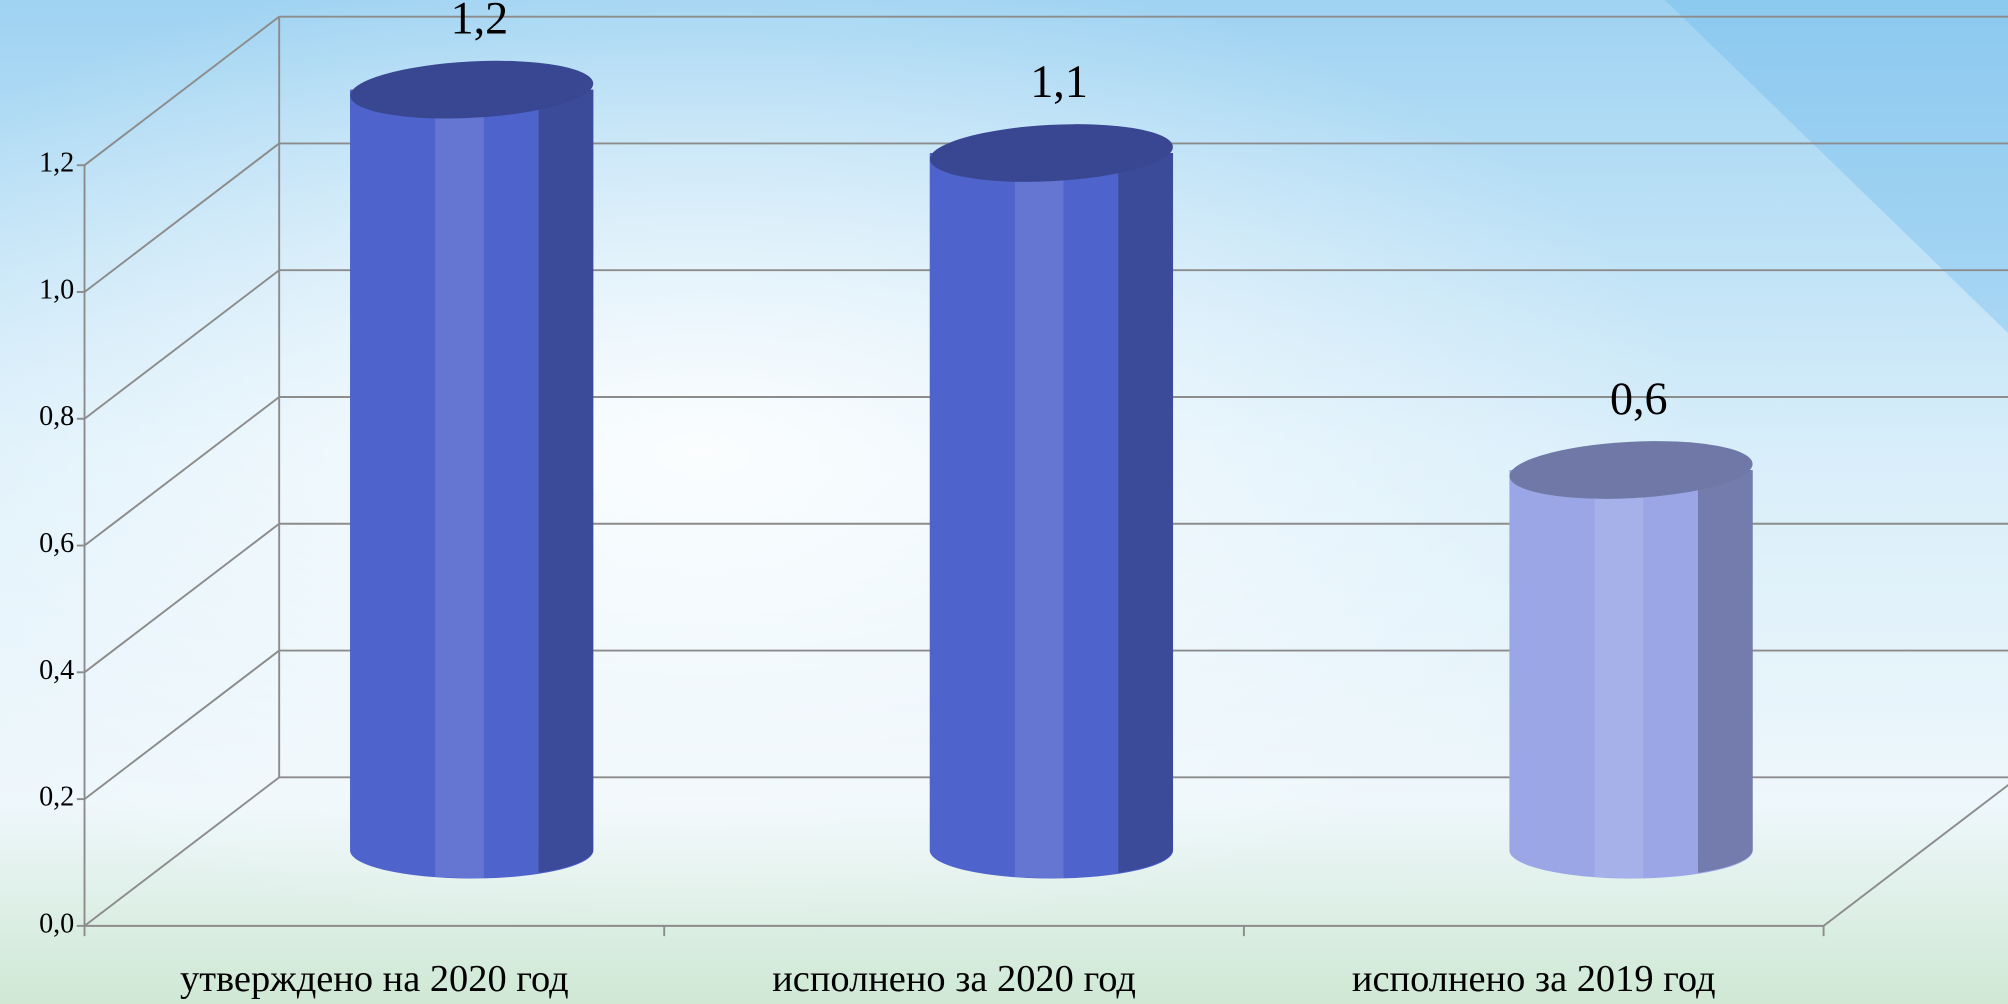 This screenshot has width=2008, height=1004. What do you see at coordinates (1915, 855) in the screenshot?
I see `floor-edge` at bounding box center [1915, 855].